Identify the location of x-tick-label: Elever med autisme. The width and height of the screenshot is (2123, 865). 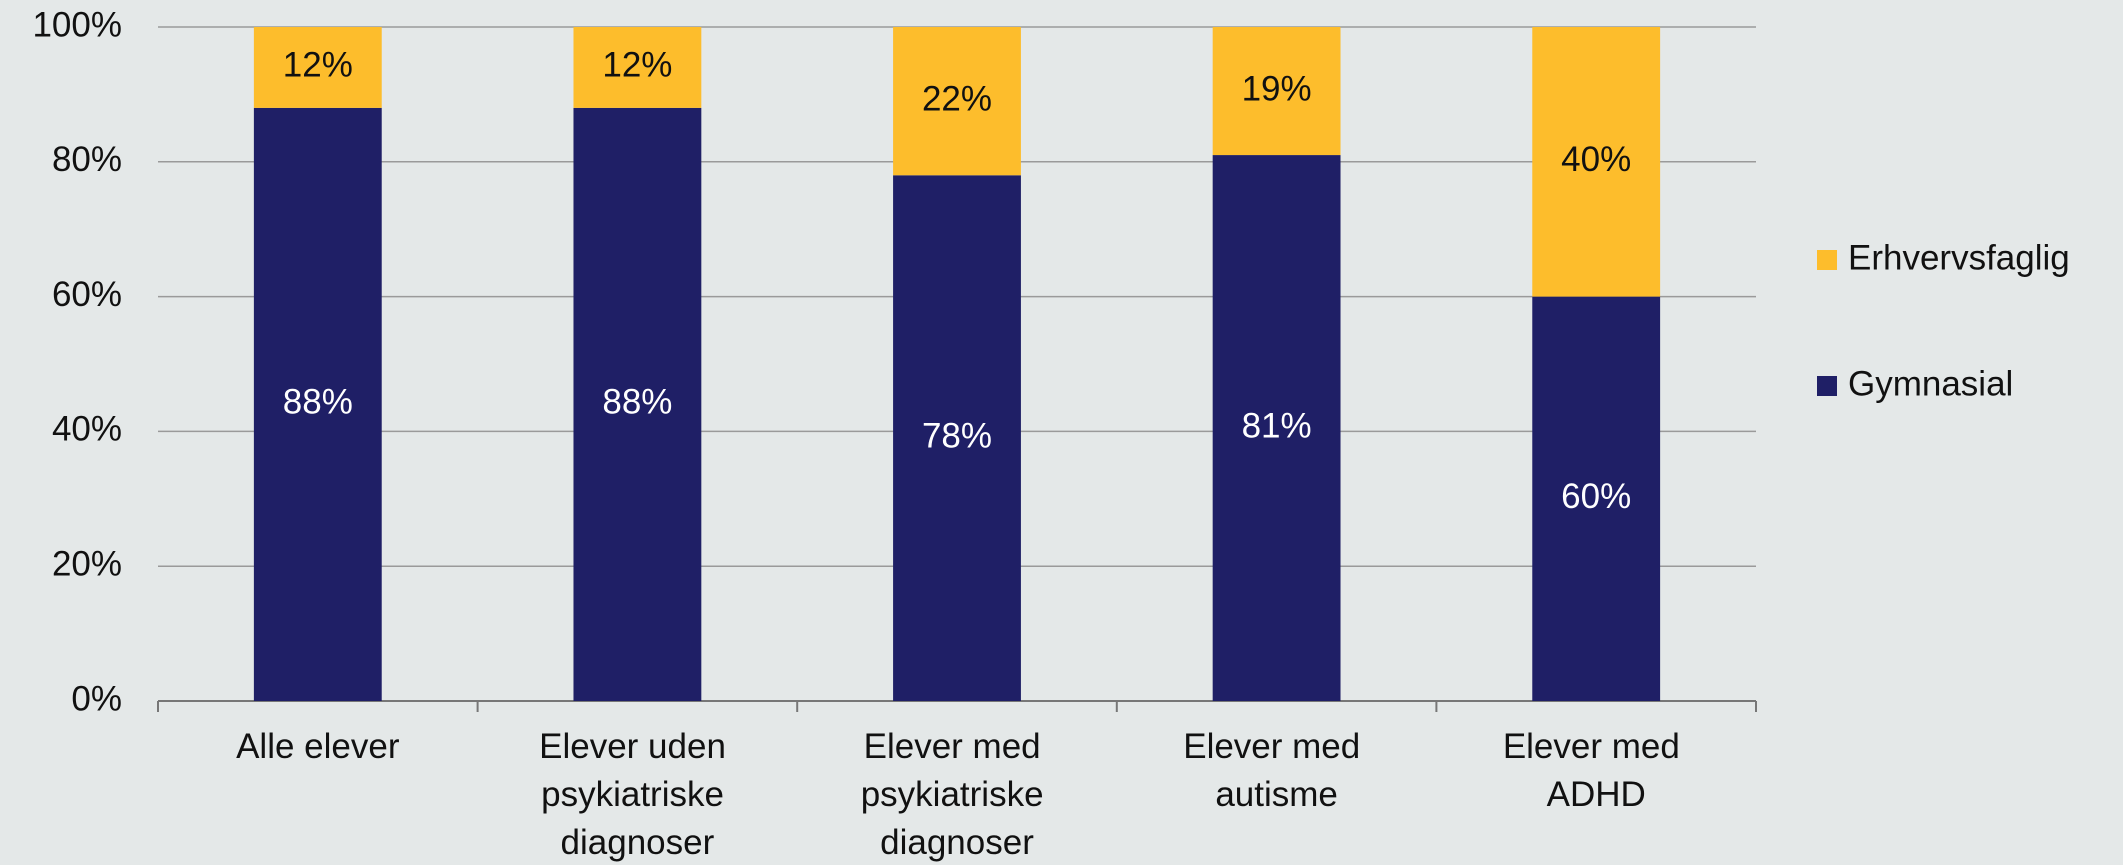
(1276, 770).